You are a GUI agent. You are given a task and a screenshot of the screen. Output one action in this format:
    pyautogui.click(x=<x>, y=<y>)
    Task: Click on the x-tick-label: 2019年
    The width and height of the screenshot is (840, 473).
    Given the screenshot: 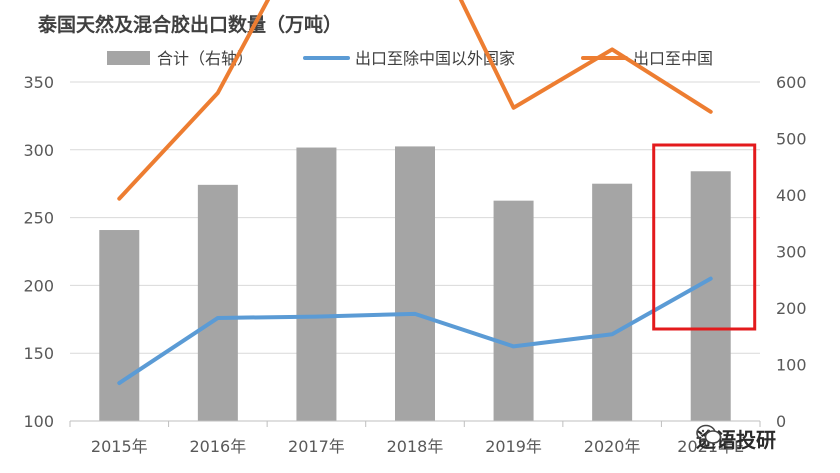 What is the action you would take?
    pyautogui.click(x=513, y=446)
    